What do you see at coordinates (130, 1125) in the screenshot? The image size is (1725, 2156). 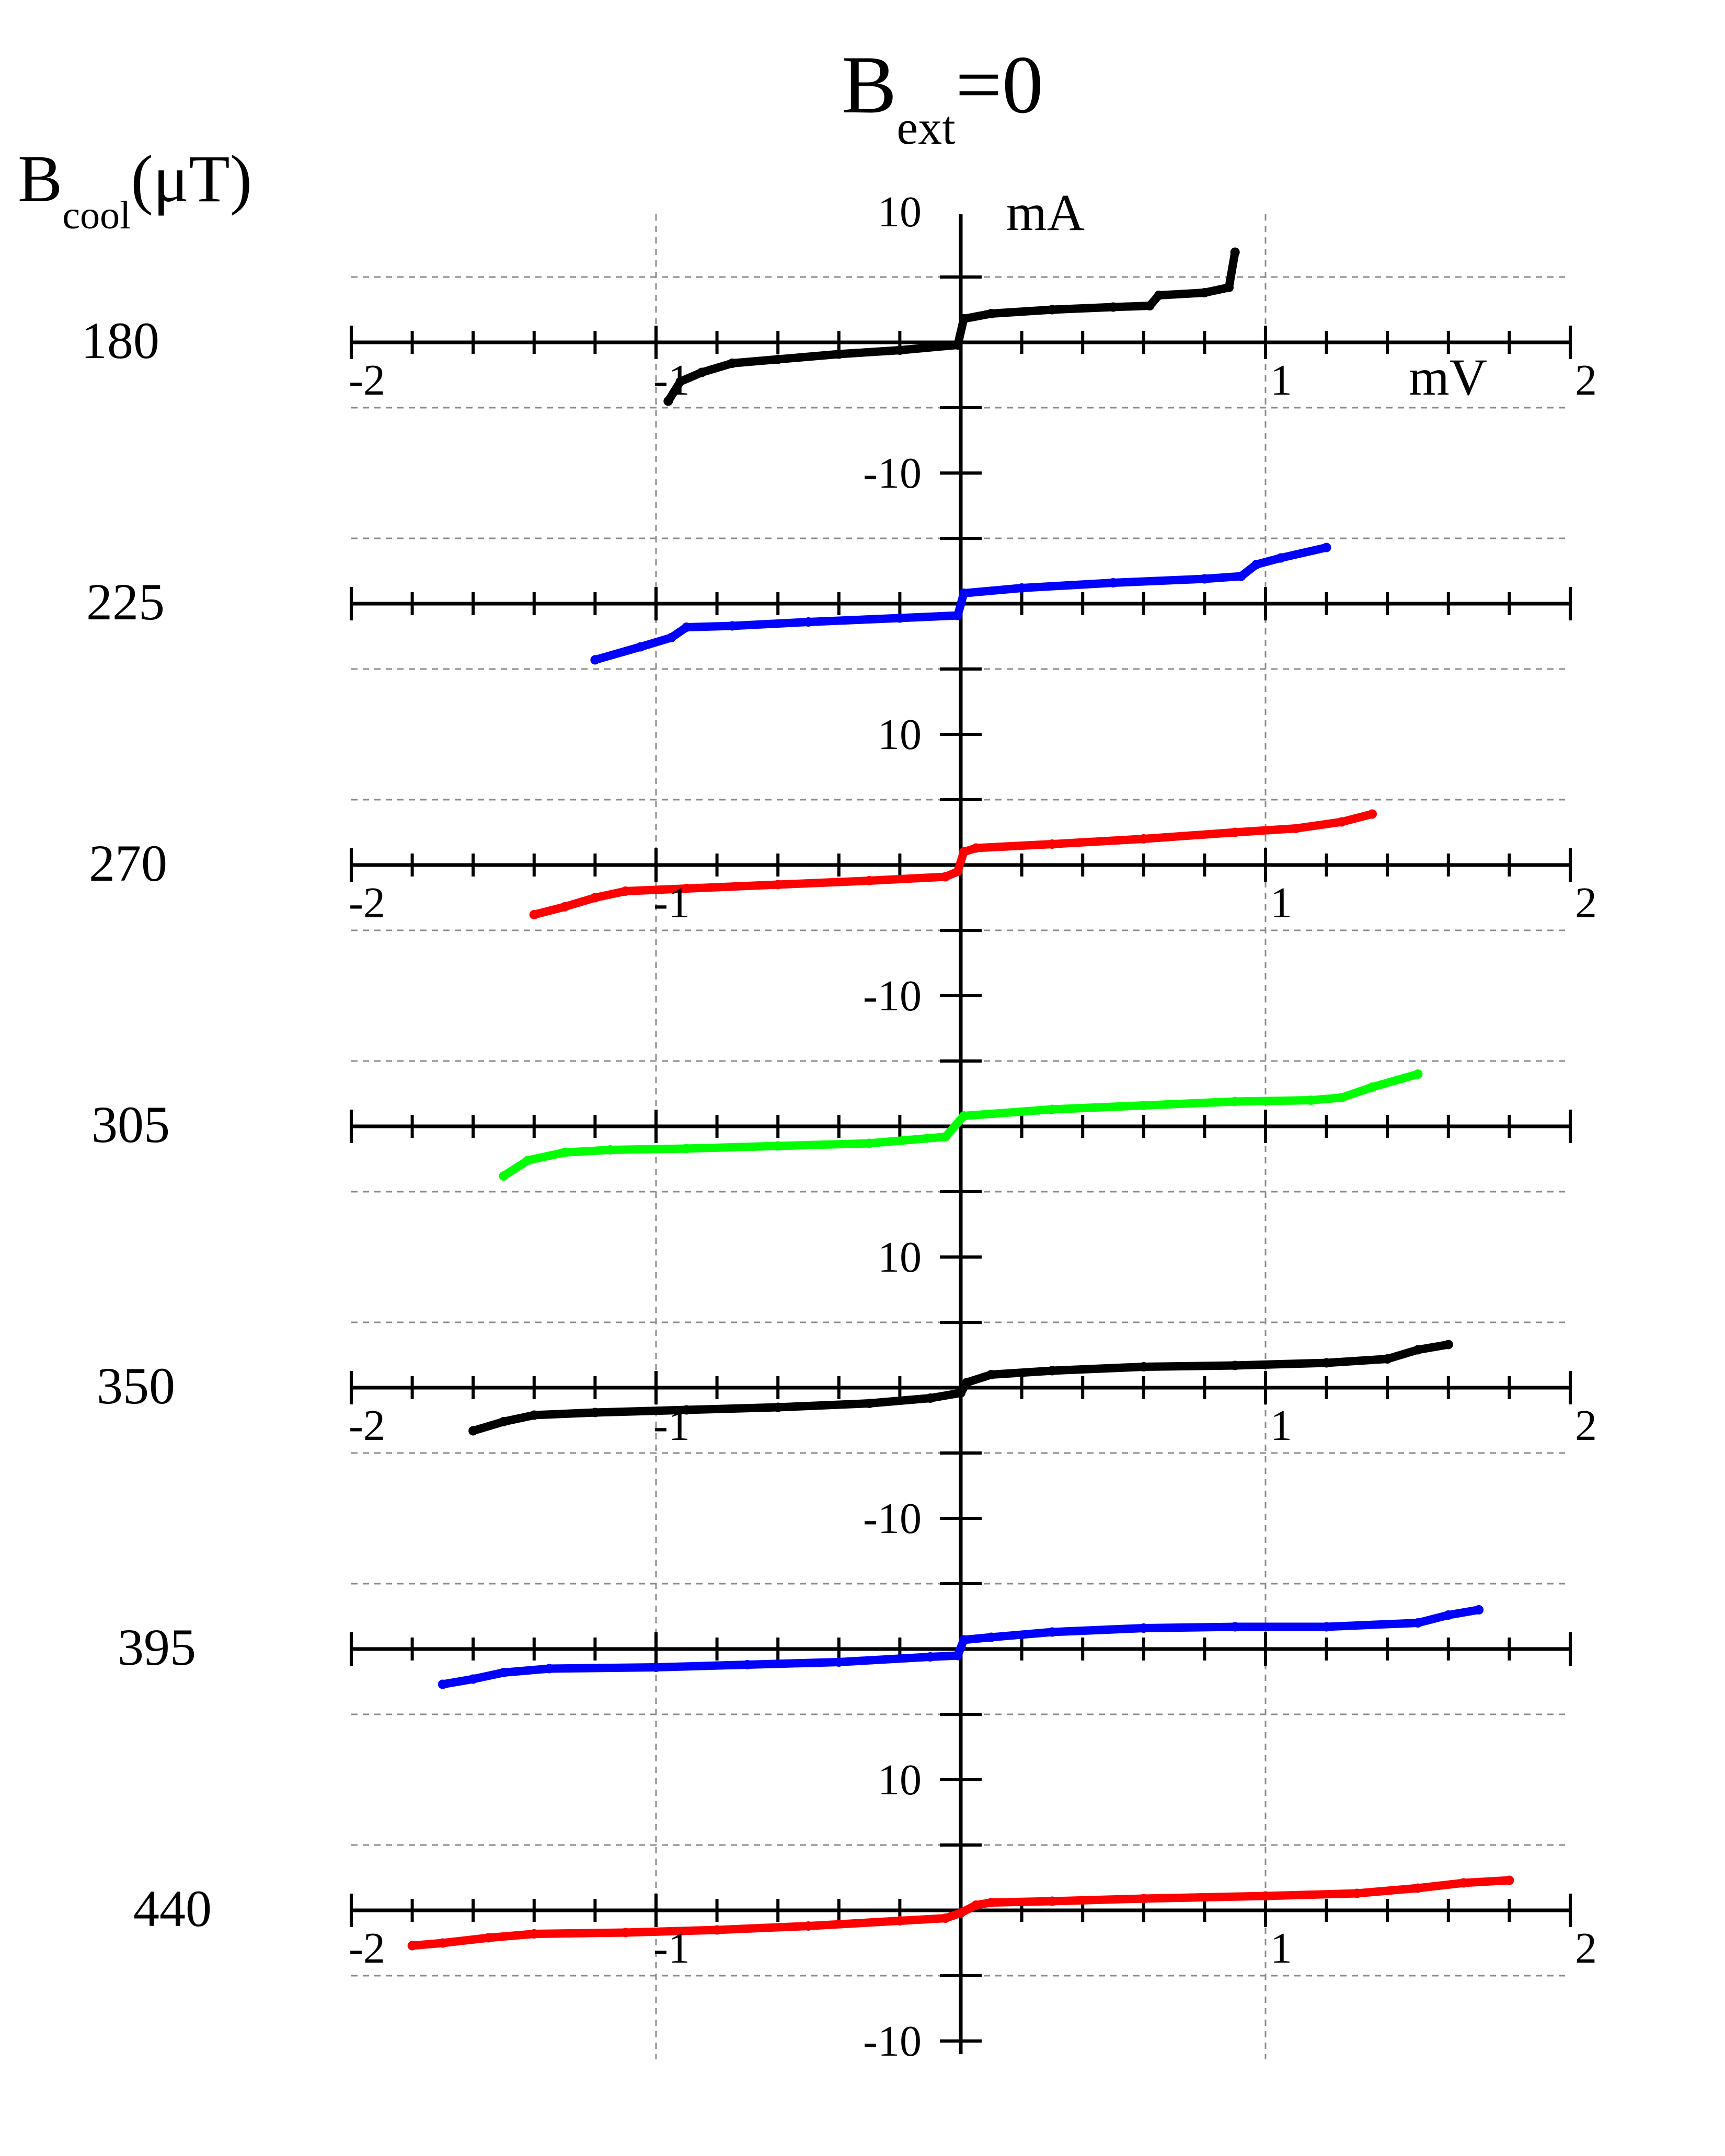 I see `row-label-305: 305` at bounding box center [130, 1125].